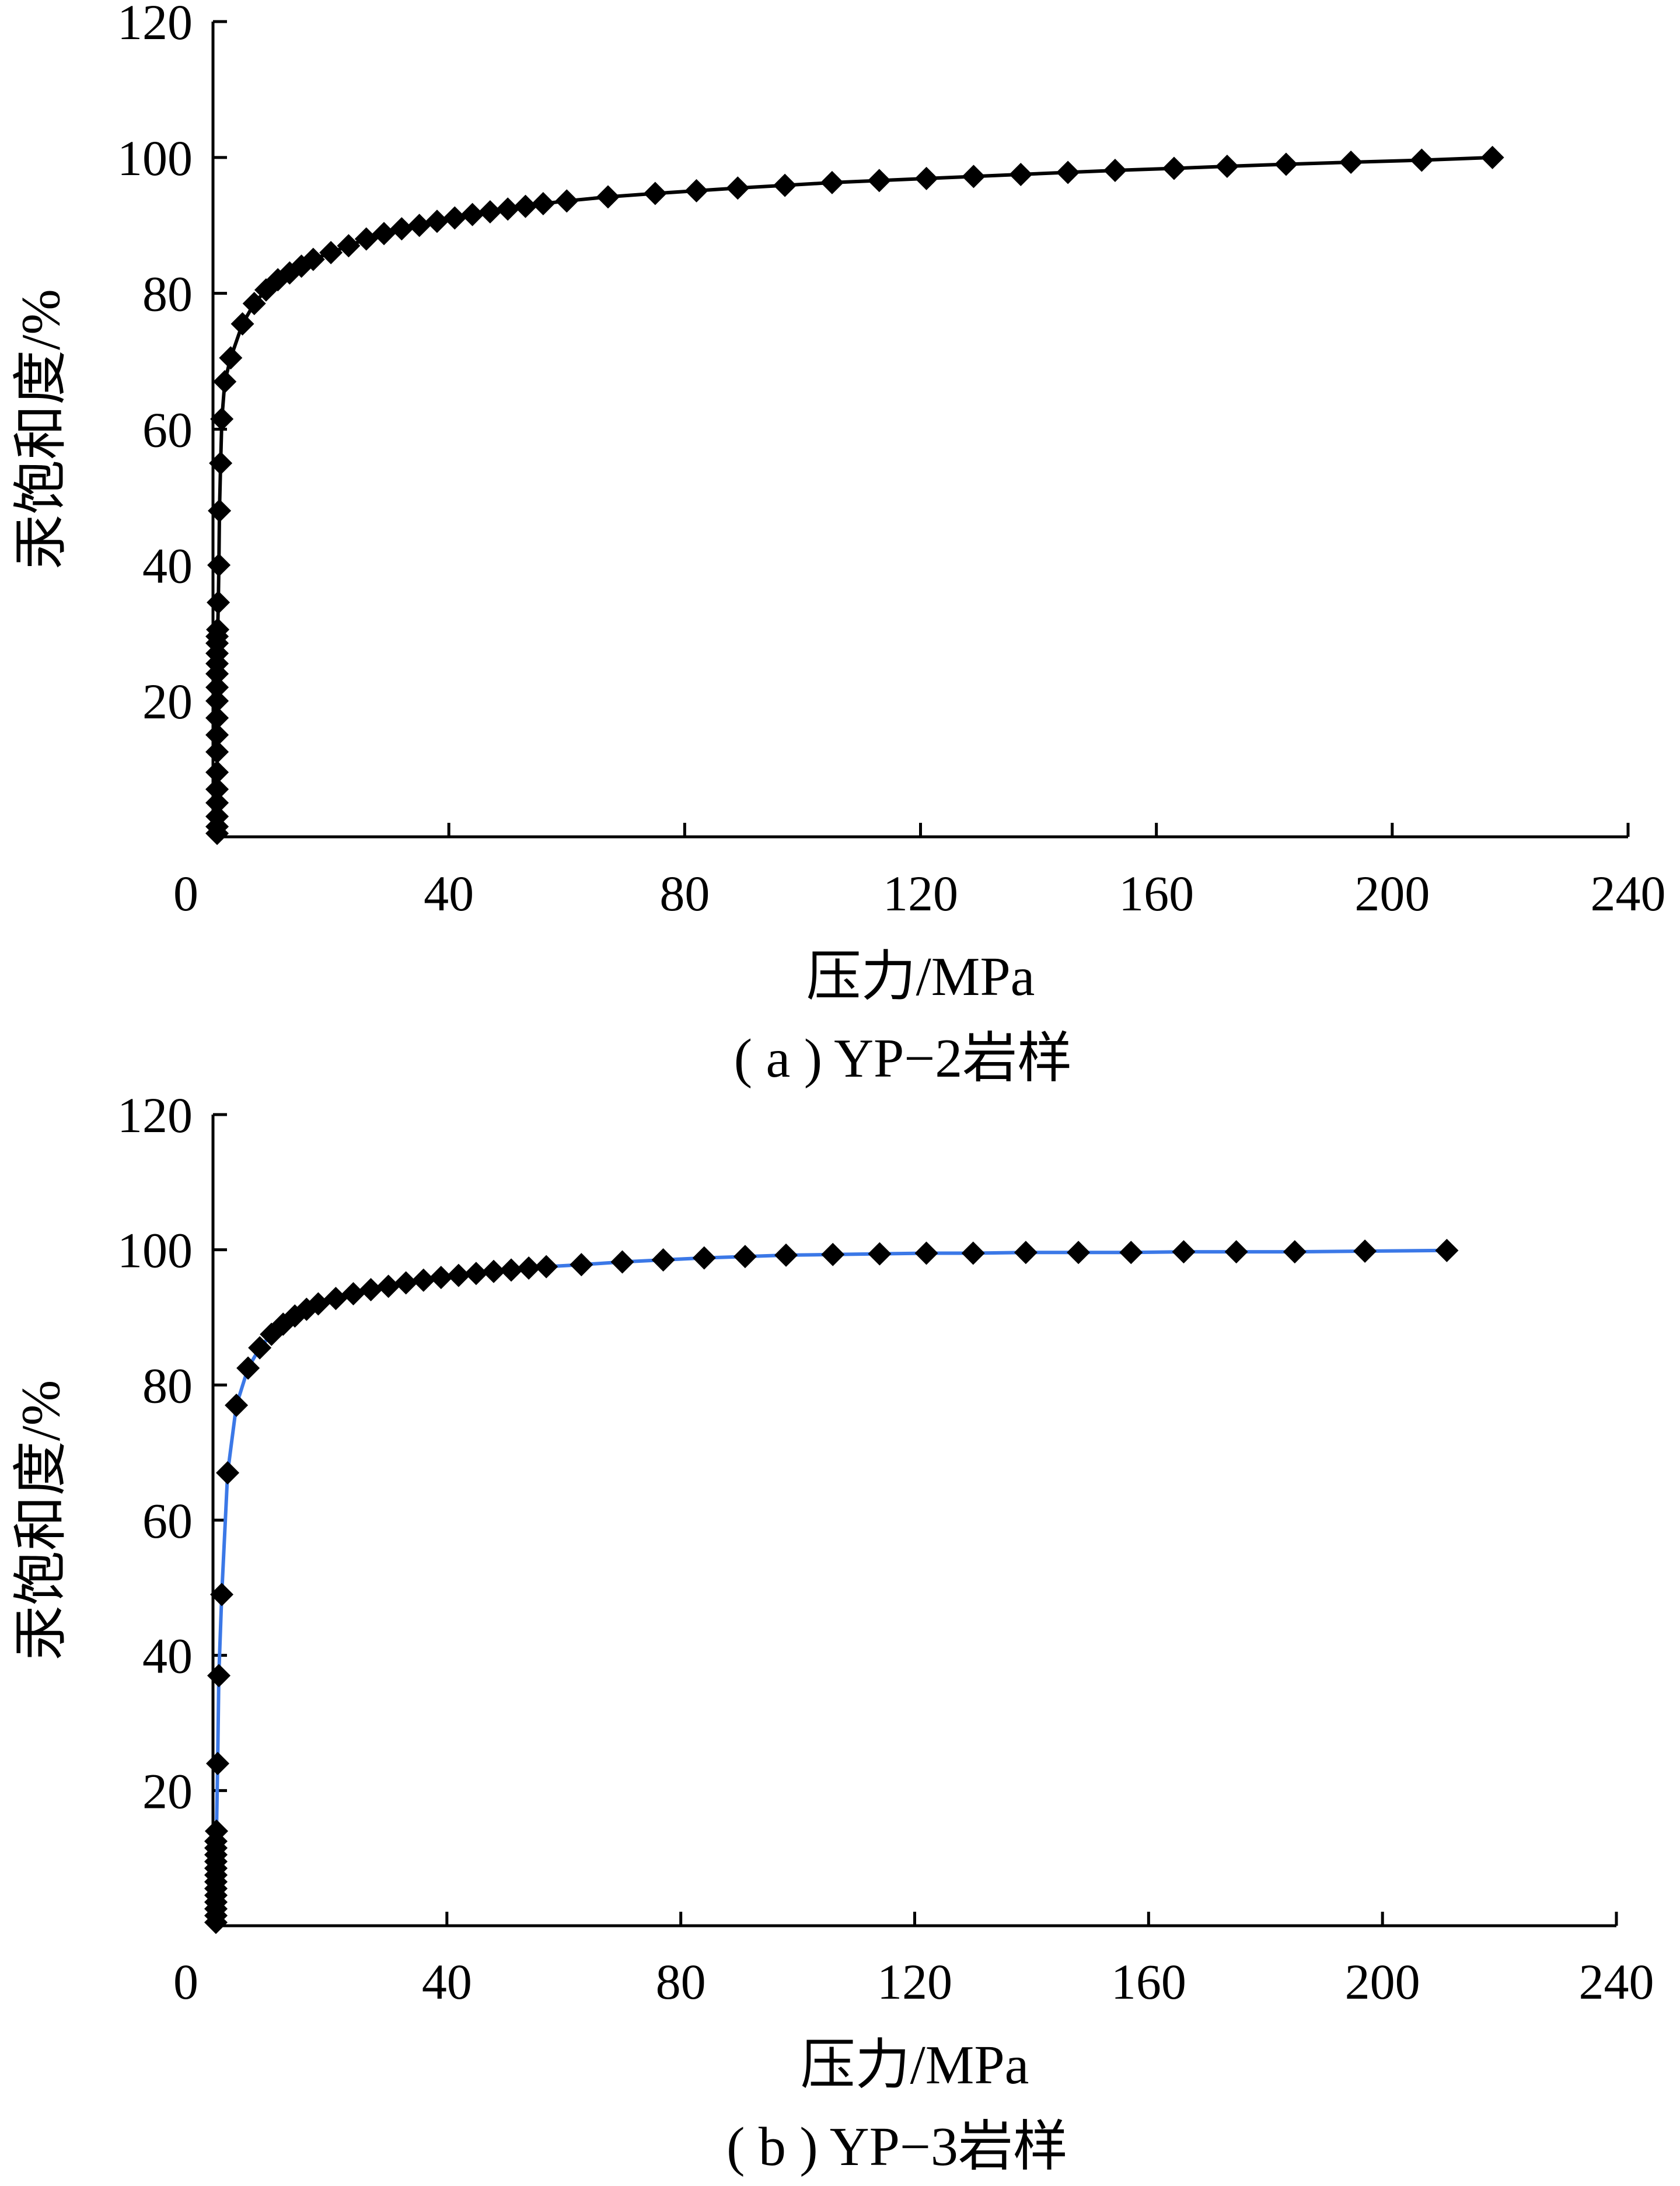  Describe the element at coordinates (1392, 893) in the screenshot. I see `x-tick-label: 200` at that location.